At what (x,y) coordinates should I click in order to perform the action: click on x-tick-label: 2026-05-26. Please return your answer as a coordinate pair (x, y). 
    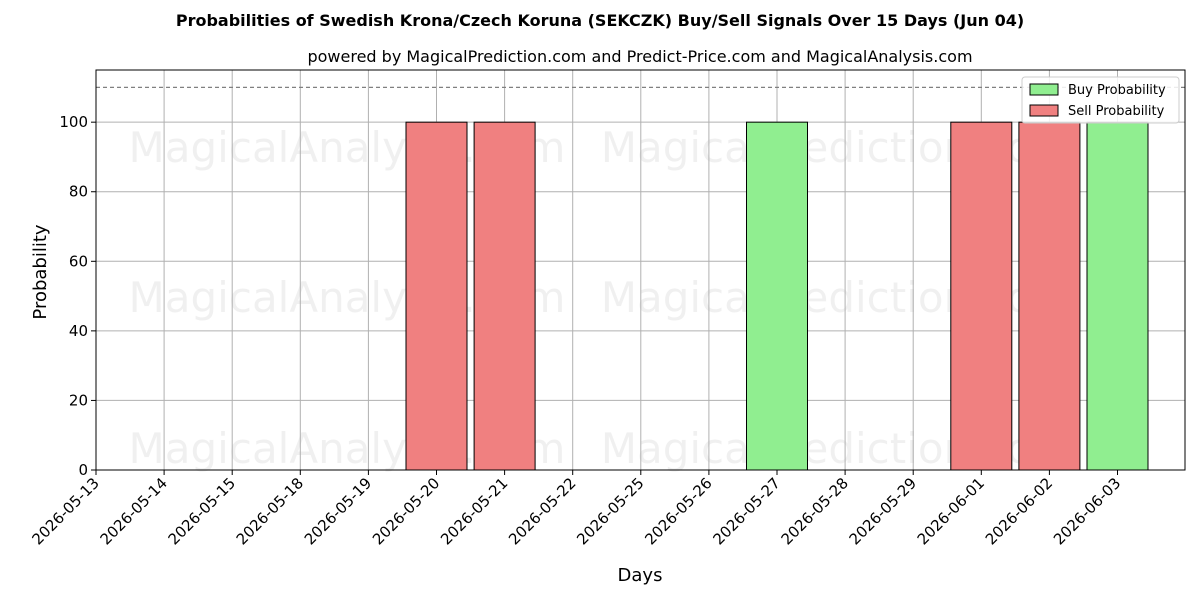
    Looking at the image, I should click on (678, 511).